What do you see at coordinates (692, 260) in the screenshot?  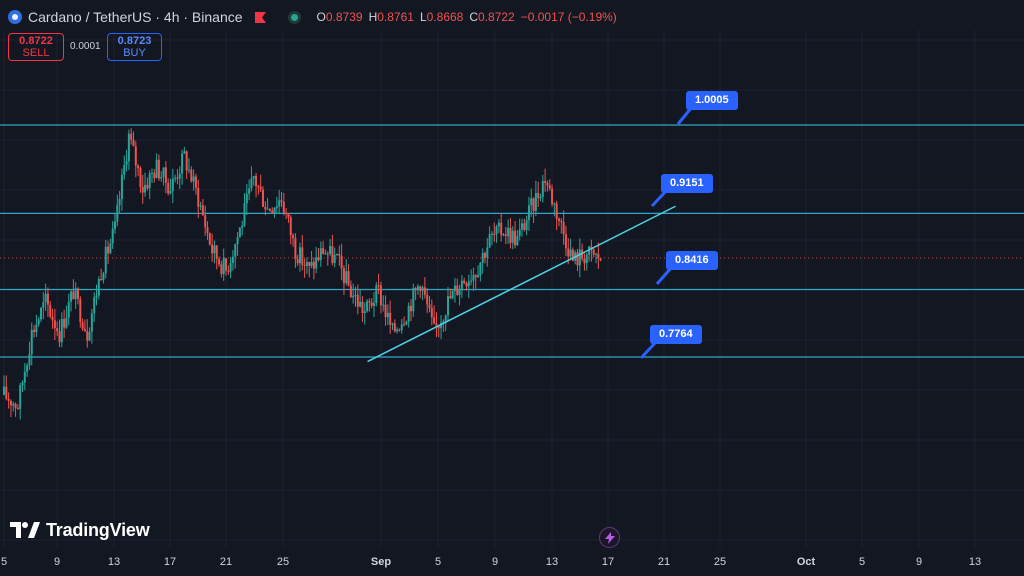 I see `level-callout-3: 0.8416` at bounding box center [692, 260].